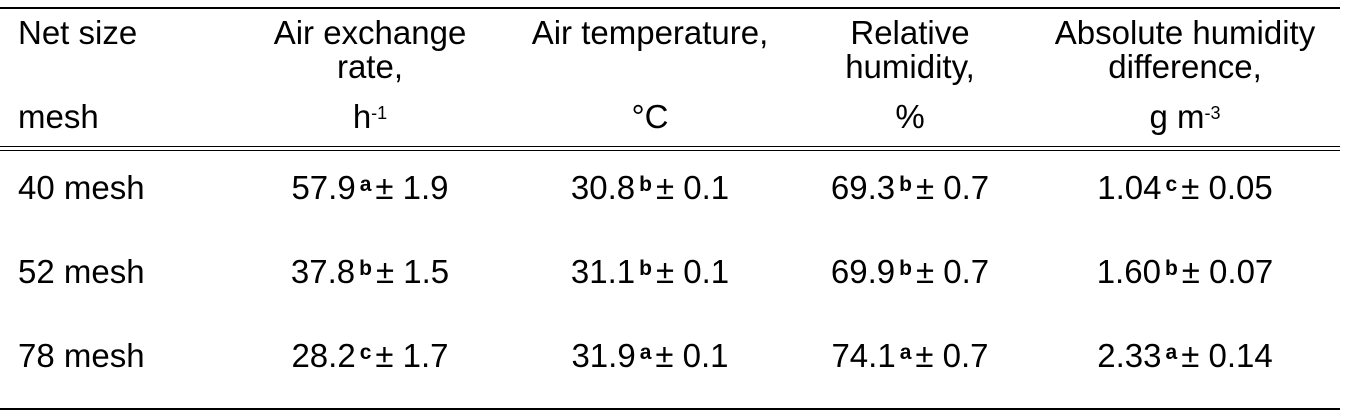 The width and height of the screenshot is (1350, 414). What do you see at coordinates (603, 187) in the screenshot?
I see `cell-value: 30.8` at bounding box center [603, 187].